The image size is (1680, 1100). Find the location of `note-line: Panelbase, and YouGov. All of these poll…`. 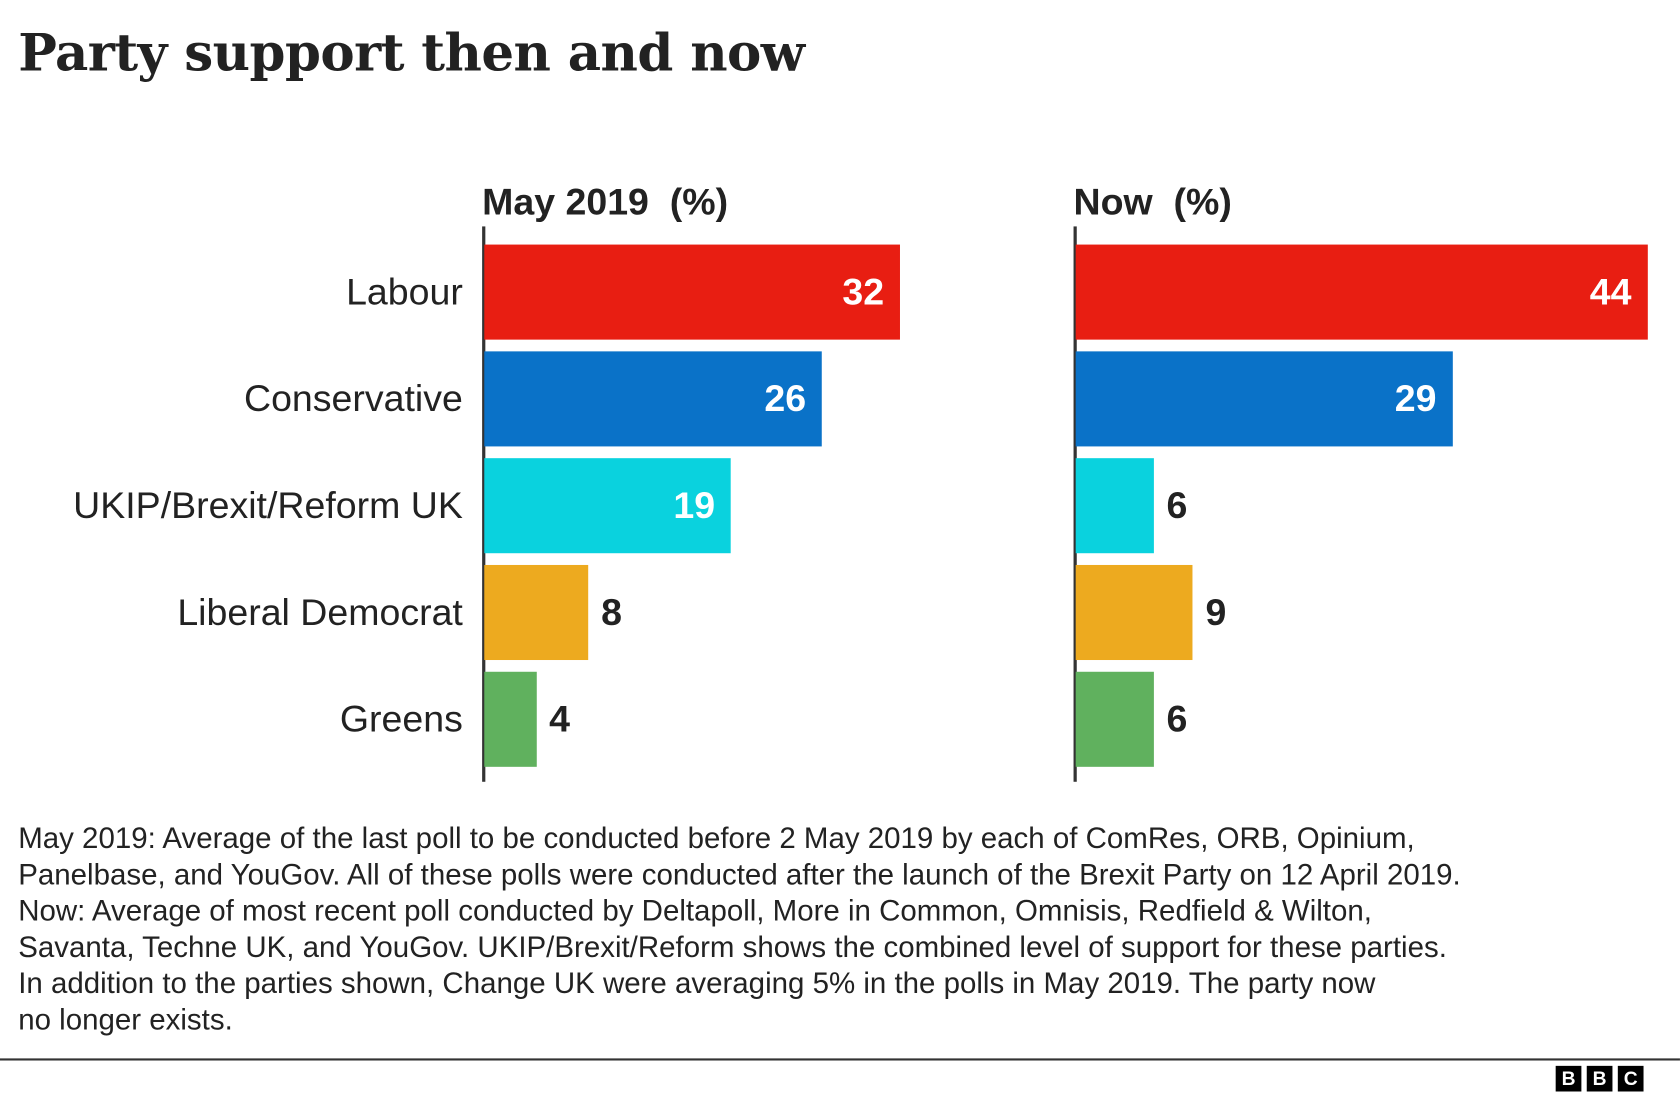

note-line: Panelbase, and YouGov. All of these poll… is located at coordinates (739, 874).